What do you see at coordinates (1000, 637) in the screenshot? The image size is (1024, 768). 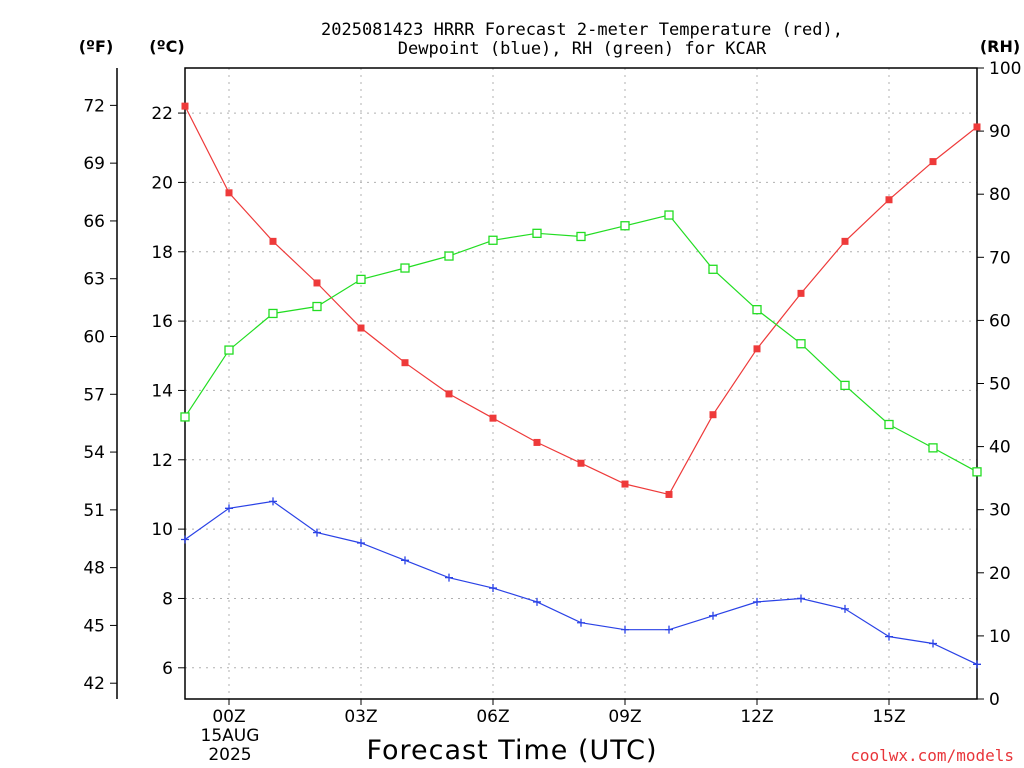 I see `rh-tick-label: 10` at bounding box center [1000, 637].